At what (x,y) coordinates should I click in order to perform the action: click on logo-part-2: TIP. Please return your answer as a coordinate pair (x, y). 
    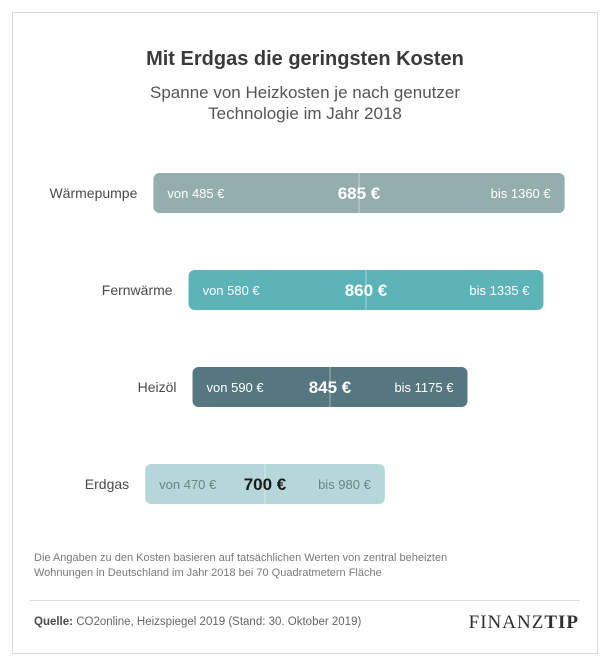
    Looking at the image, I should click on (561, 622).